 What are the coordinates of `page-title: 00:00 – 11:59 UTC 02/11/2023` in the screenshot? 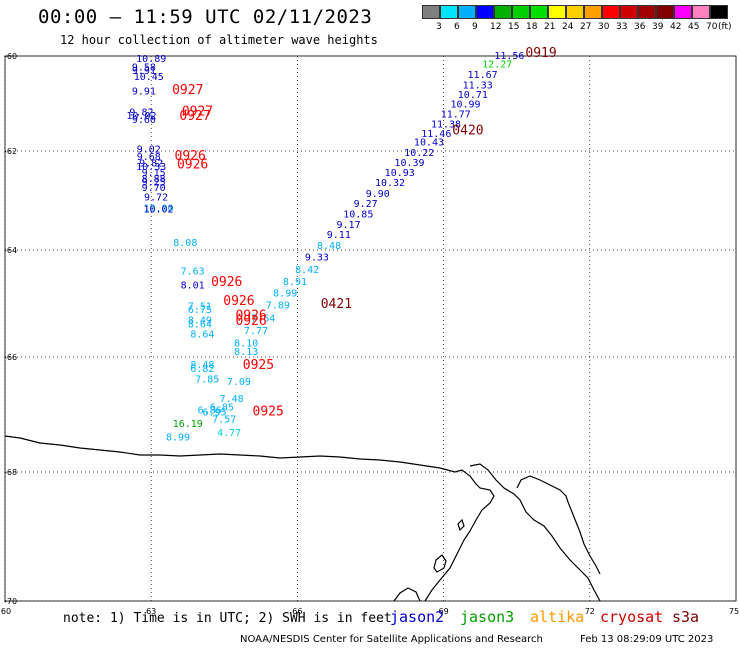 It's located at (205, 17).